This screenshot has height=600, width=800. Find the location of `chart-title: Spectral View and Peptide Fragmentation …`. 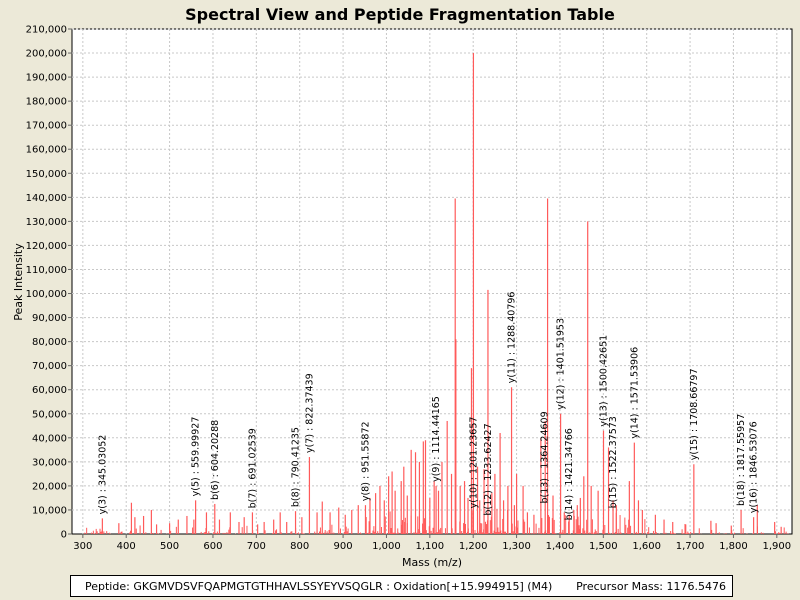

chart-title: Spectral View and Peptide Fragmentation … is located at coordinates (400, 14).